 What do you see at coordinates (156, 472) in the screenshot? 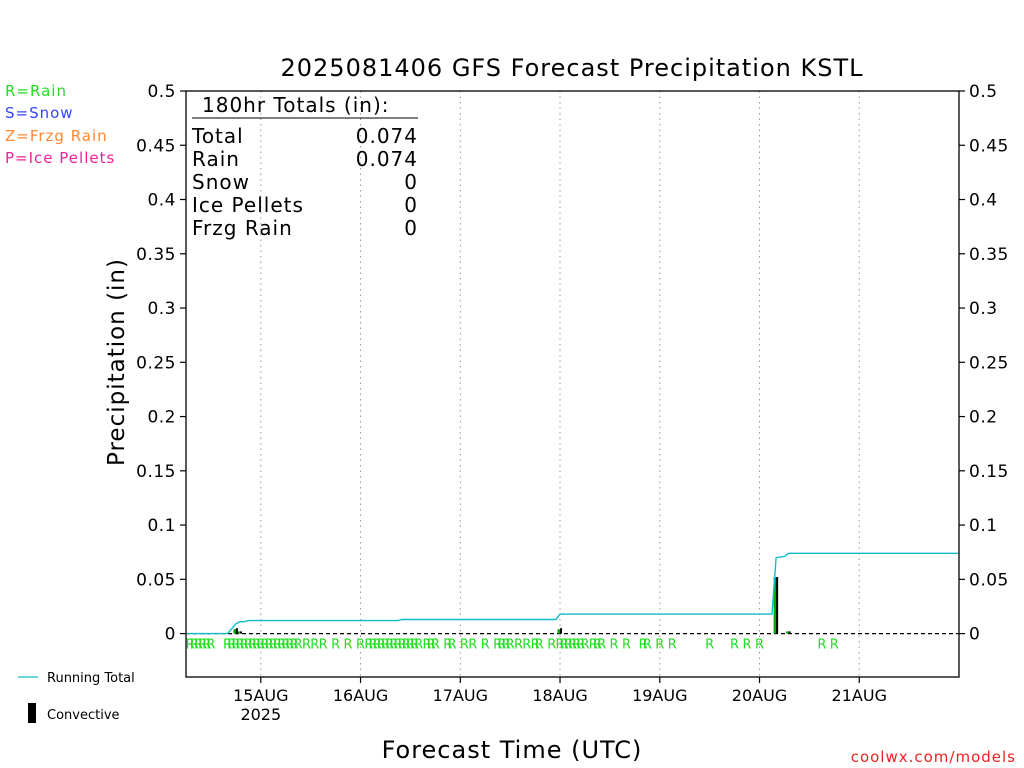
I see `y-tick-label-left: 0.15` at bounding box center [156, 472].